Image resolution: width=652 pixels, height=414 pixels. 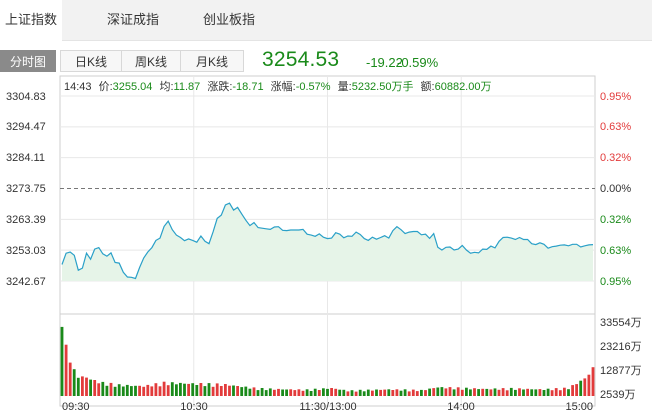 I want to click on tab-intraday: 分时图, so click(x=28, y=61).